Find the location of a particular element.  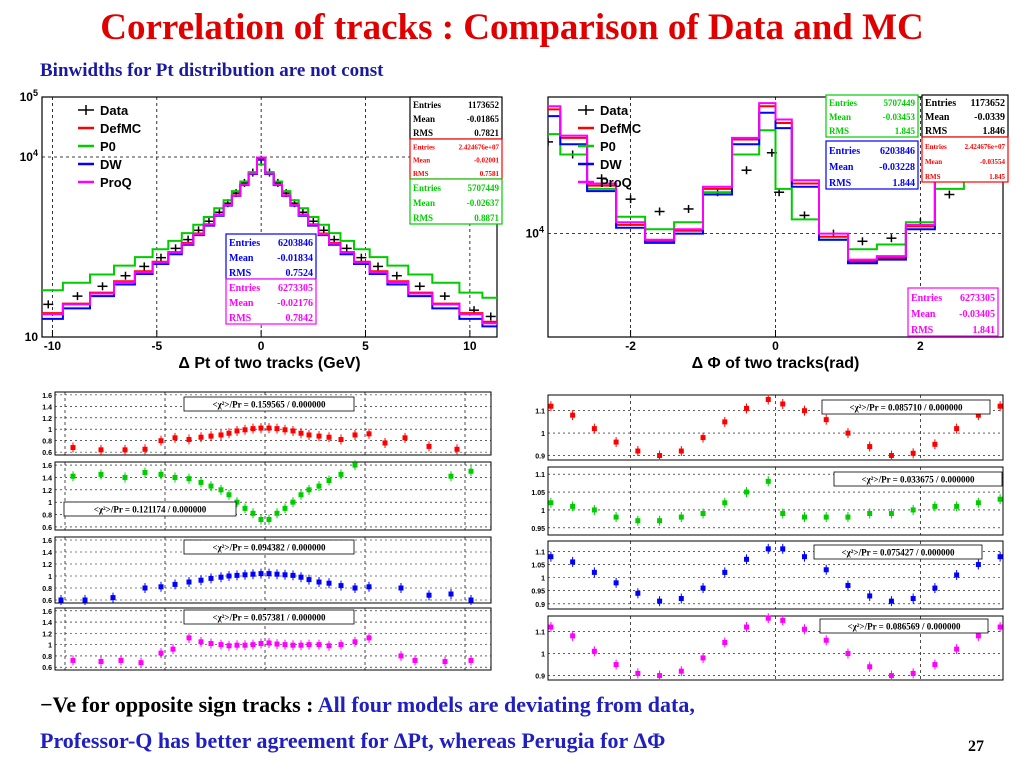

x-axis-label: Δ Φ of two tracks(rad) is located at coordinates (776, 363).